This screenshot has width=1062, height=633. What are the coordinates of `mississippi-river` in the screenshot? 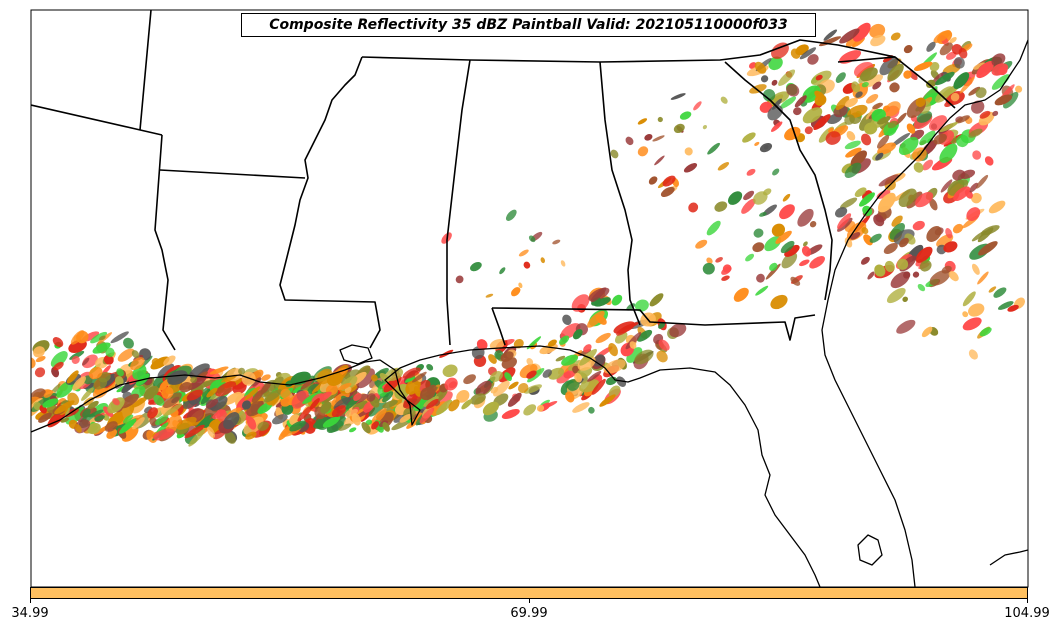 It's located at (330, 202).